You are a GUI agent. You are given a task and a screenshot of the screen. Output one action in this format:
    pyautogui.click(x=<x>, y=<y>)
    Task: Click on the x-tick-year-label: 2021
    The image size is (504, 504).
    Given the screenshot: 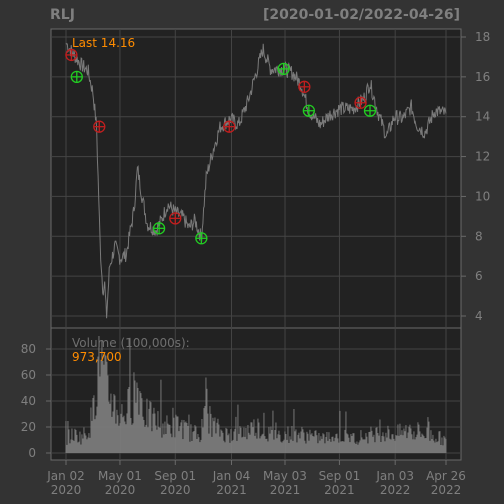 What is the action you would take?
    pyautogui.click(x=339, y=490)
    